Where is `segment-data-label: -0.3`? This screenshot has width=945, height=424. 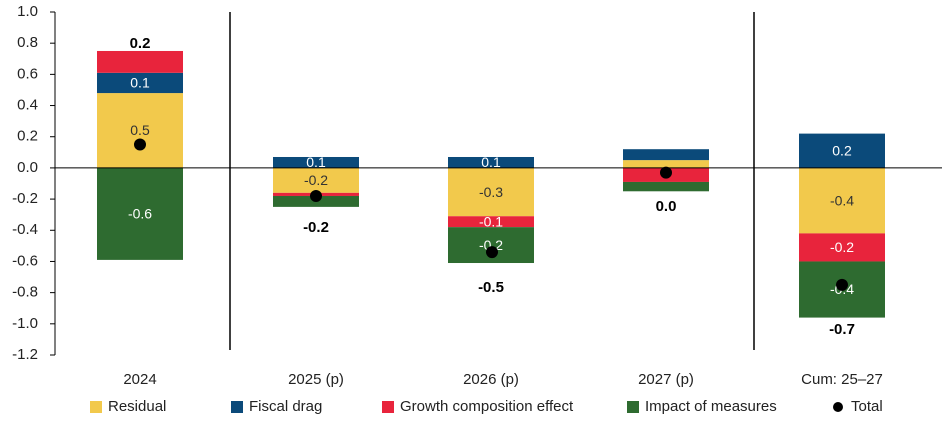
segment-data-label: -0.3 is located at coordinates (491, 192).